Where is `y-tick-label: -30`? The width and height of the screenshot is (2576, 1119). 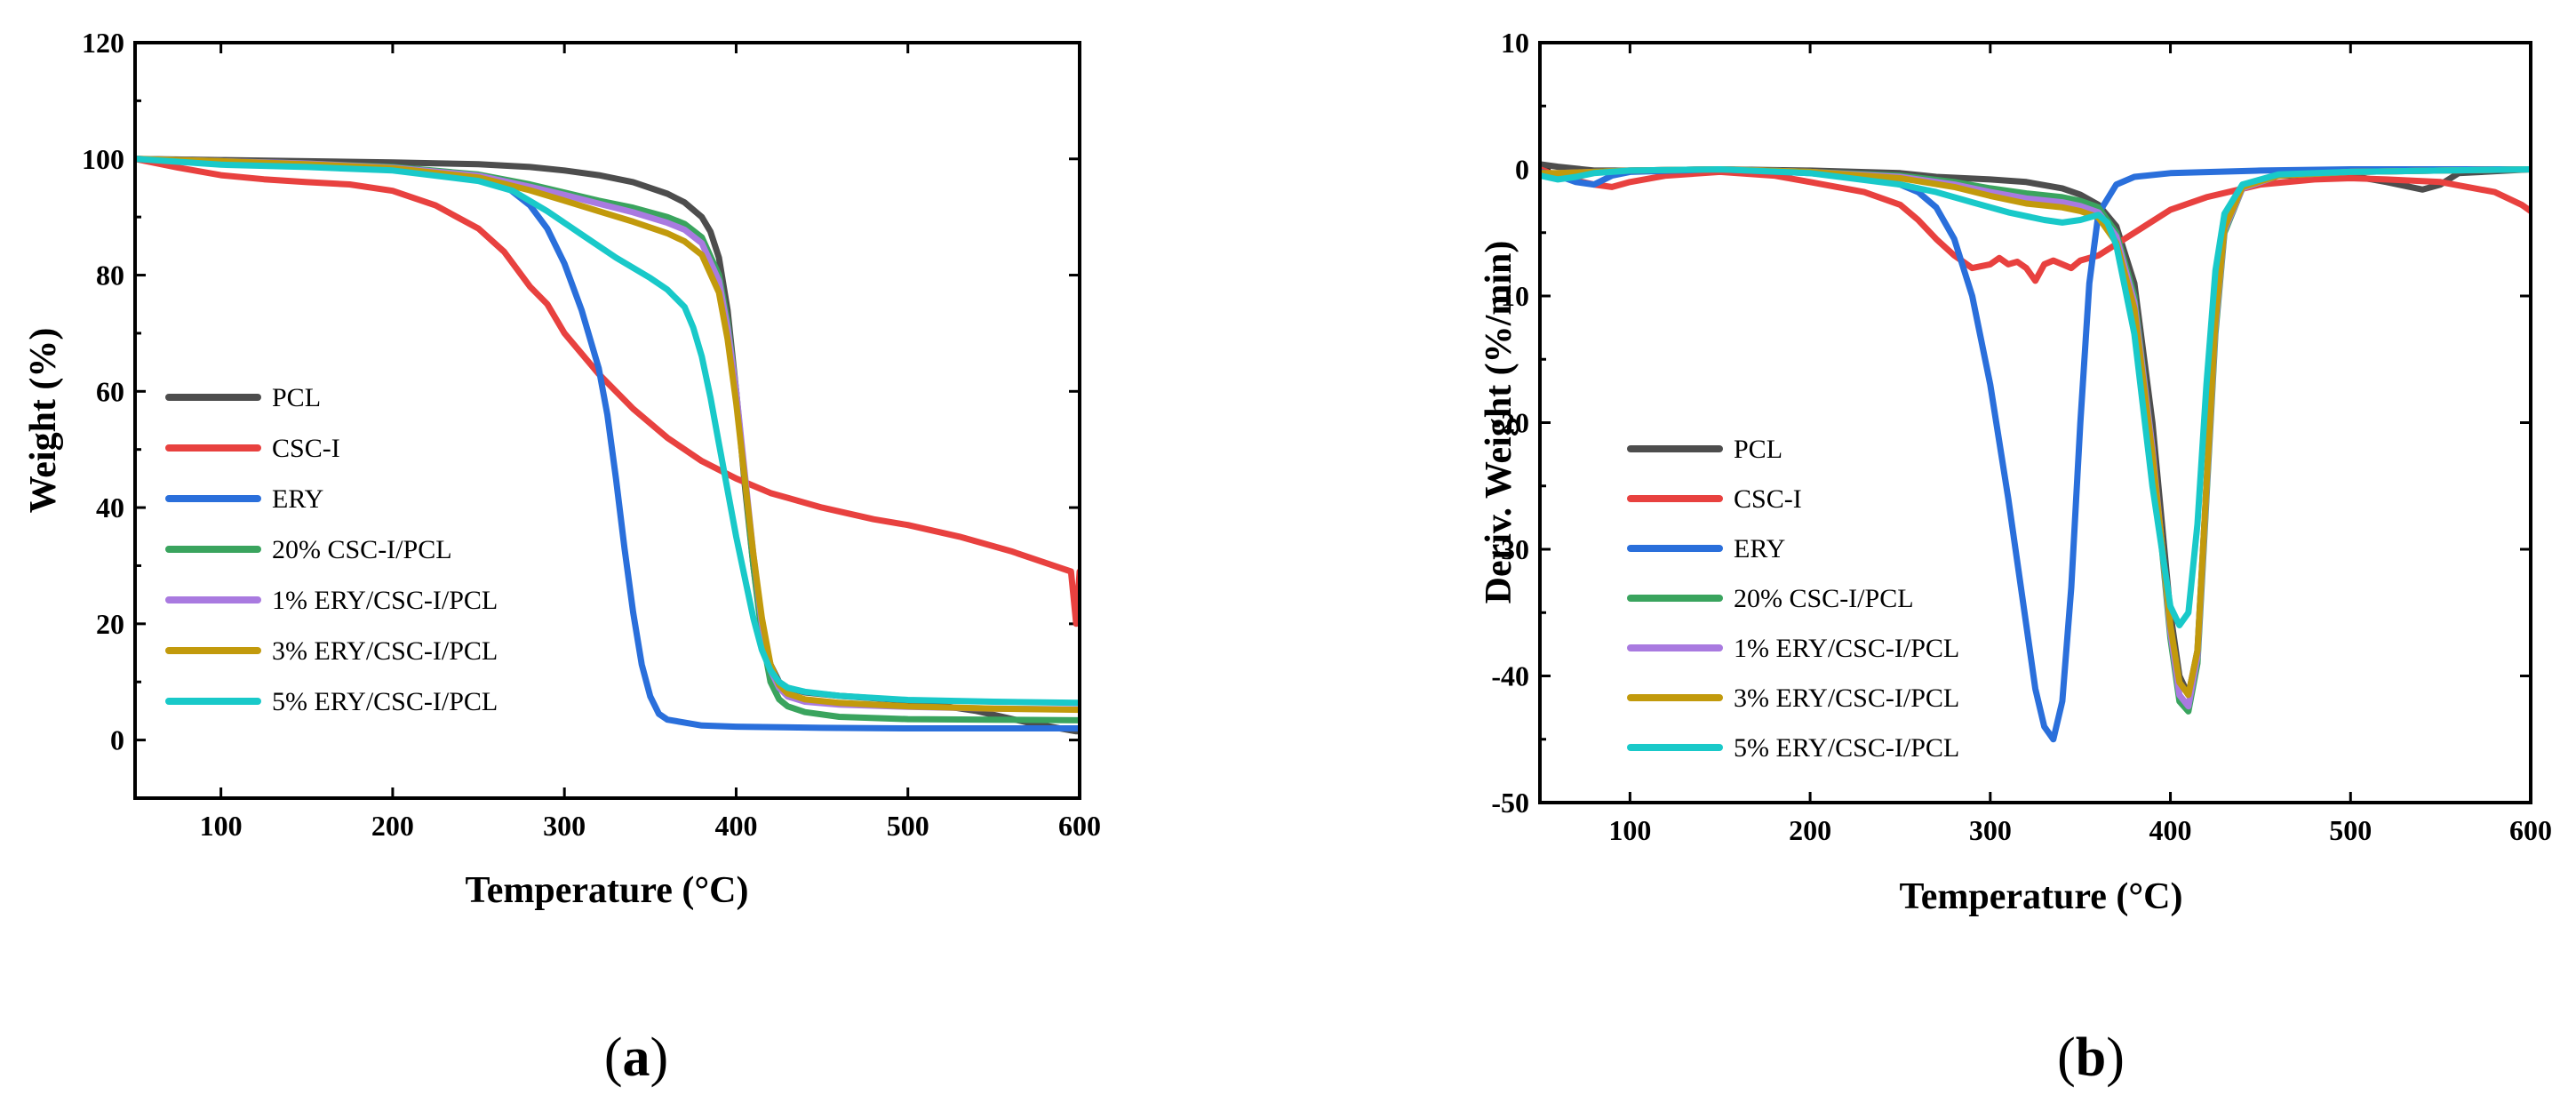
y-tick-label: -30 is located at coordinates (1510, 549).